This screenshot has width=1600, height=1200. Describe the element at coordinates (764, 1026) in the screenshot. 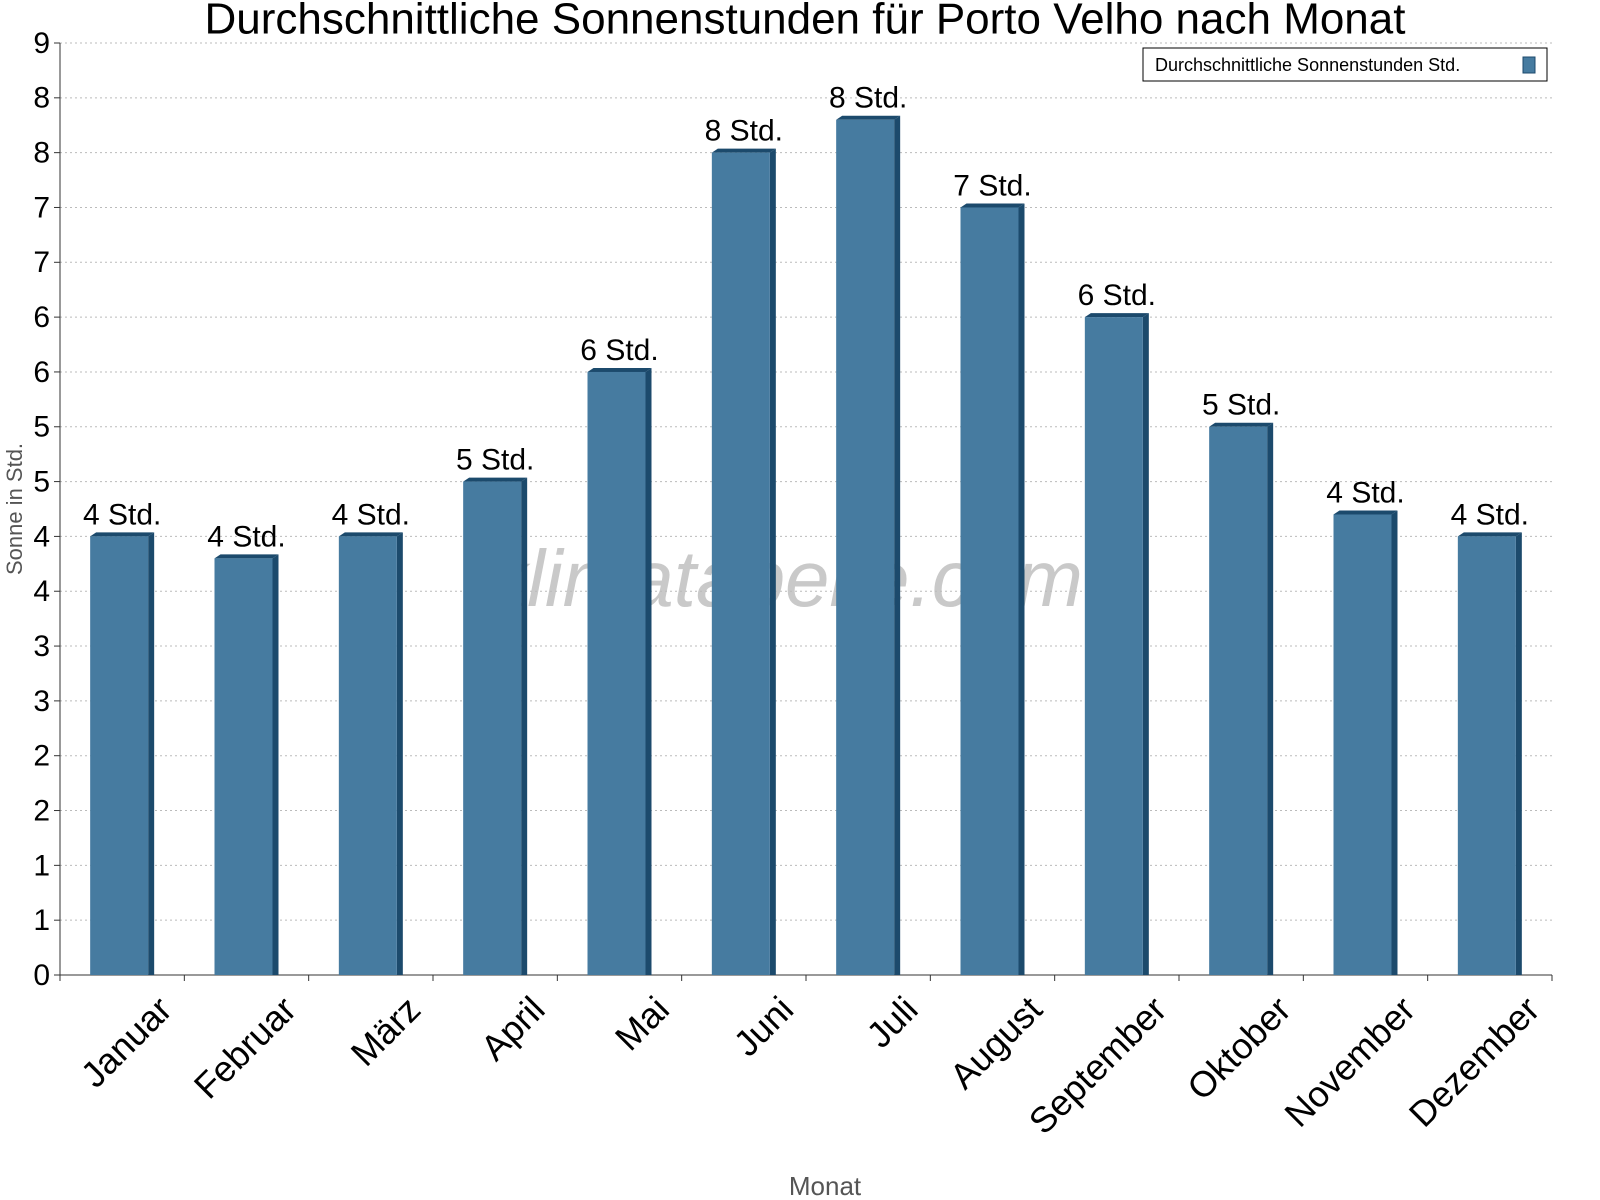

I see `x-tick-label: Juni` at that location.